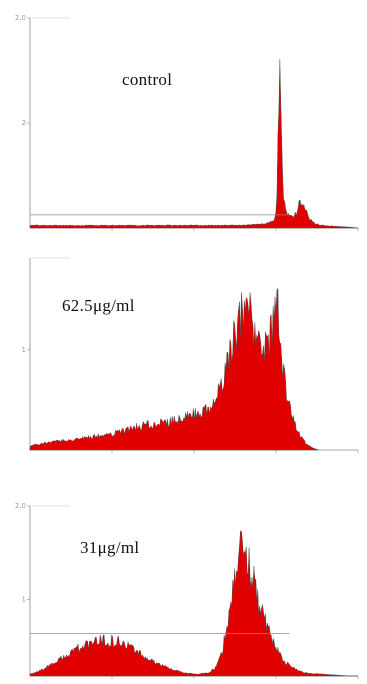  I want to click on panel-title: control, so click(147, 79).